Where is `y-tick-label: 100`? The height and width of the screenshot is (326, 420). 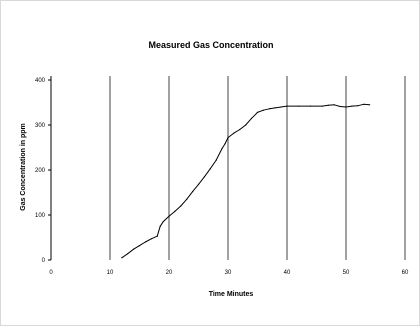
y-tick-label: 100 is located at coordinates (40, 216).